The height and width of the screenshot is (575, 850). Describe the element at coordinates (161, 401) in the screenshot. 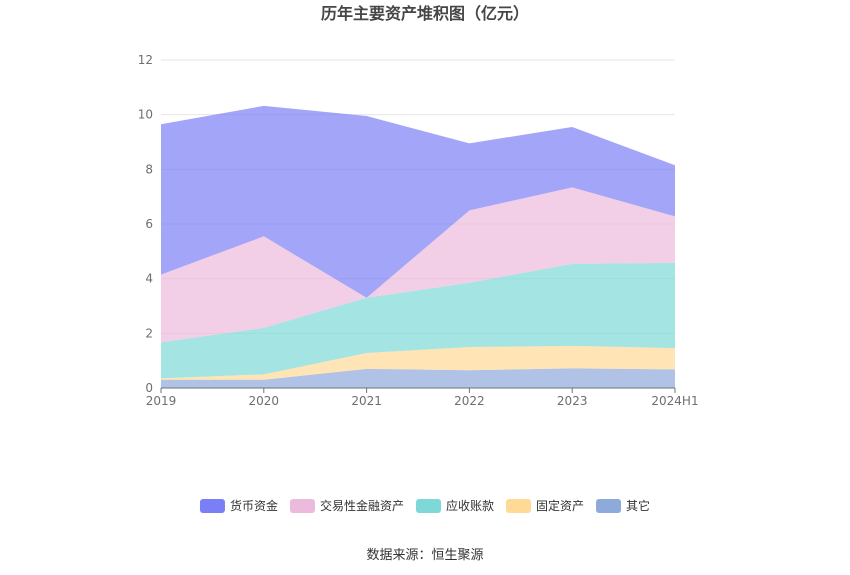

I see `x-tick-label: 2019` at that location.